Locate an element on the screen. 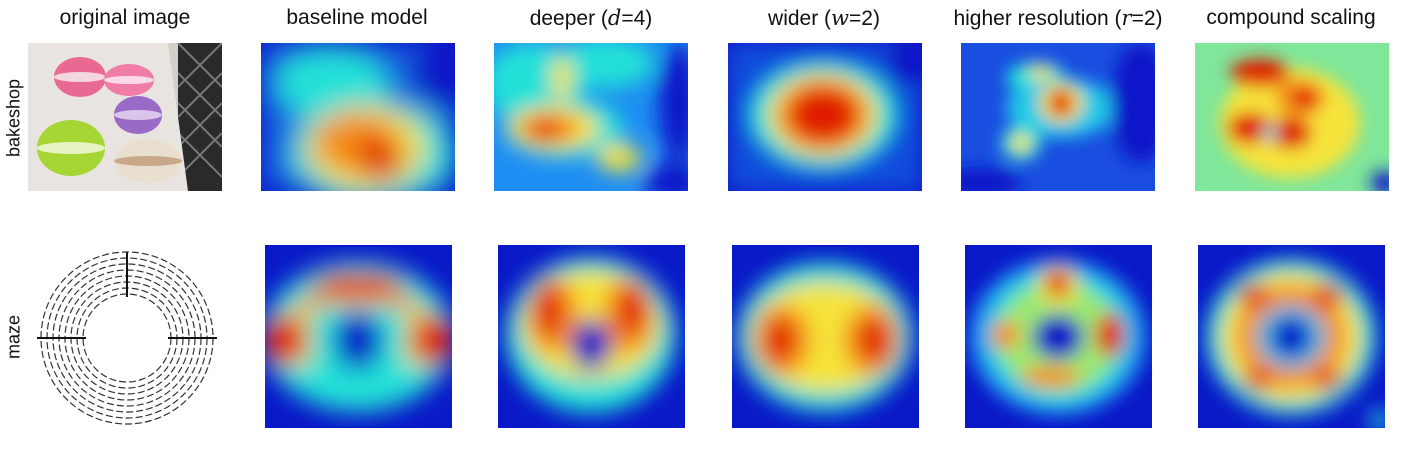 This screenshot has width=1409, height=450. column-header-baseline: baseline model is located at coordinates (357, 17).